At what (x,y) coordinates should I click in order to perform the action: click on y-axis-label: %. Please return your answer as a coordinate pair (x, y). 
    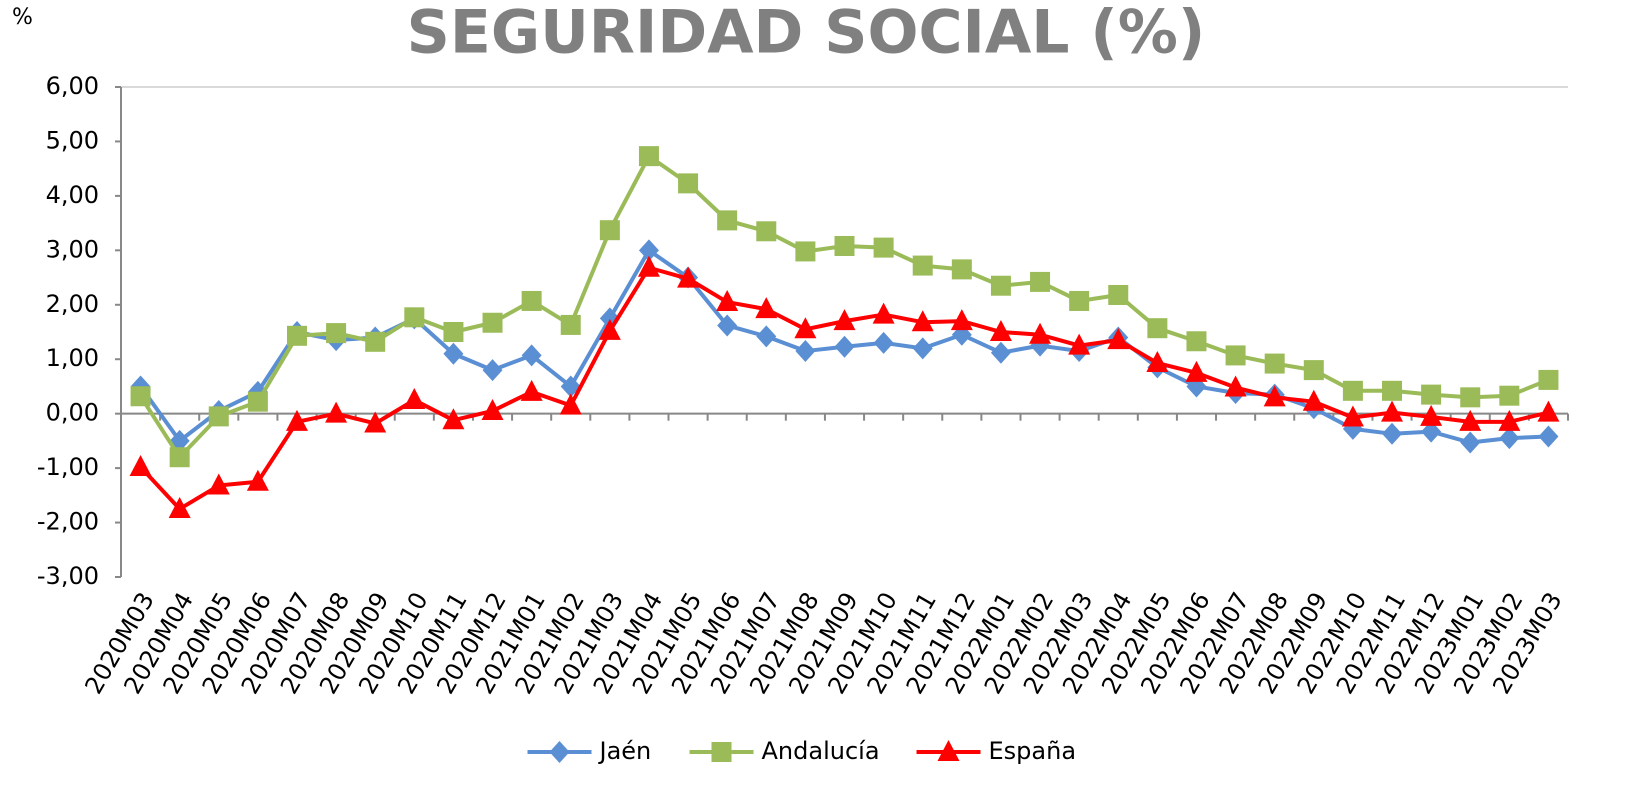
    Looking at the image, I should click on (22, 17).